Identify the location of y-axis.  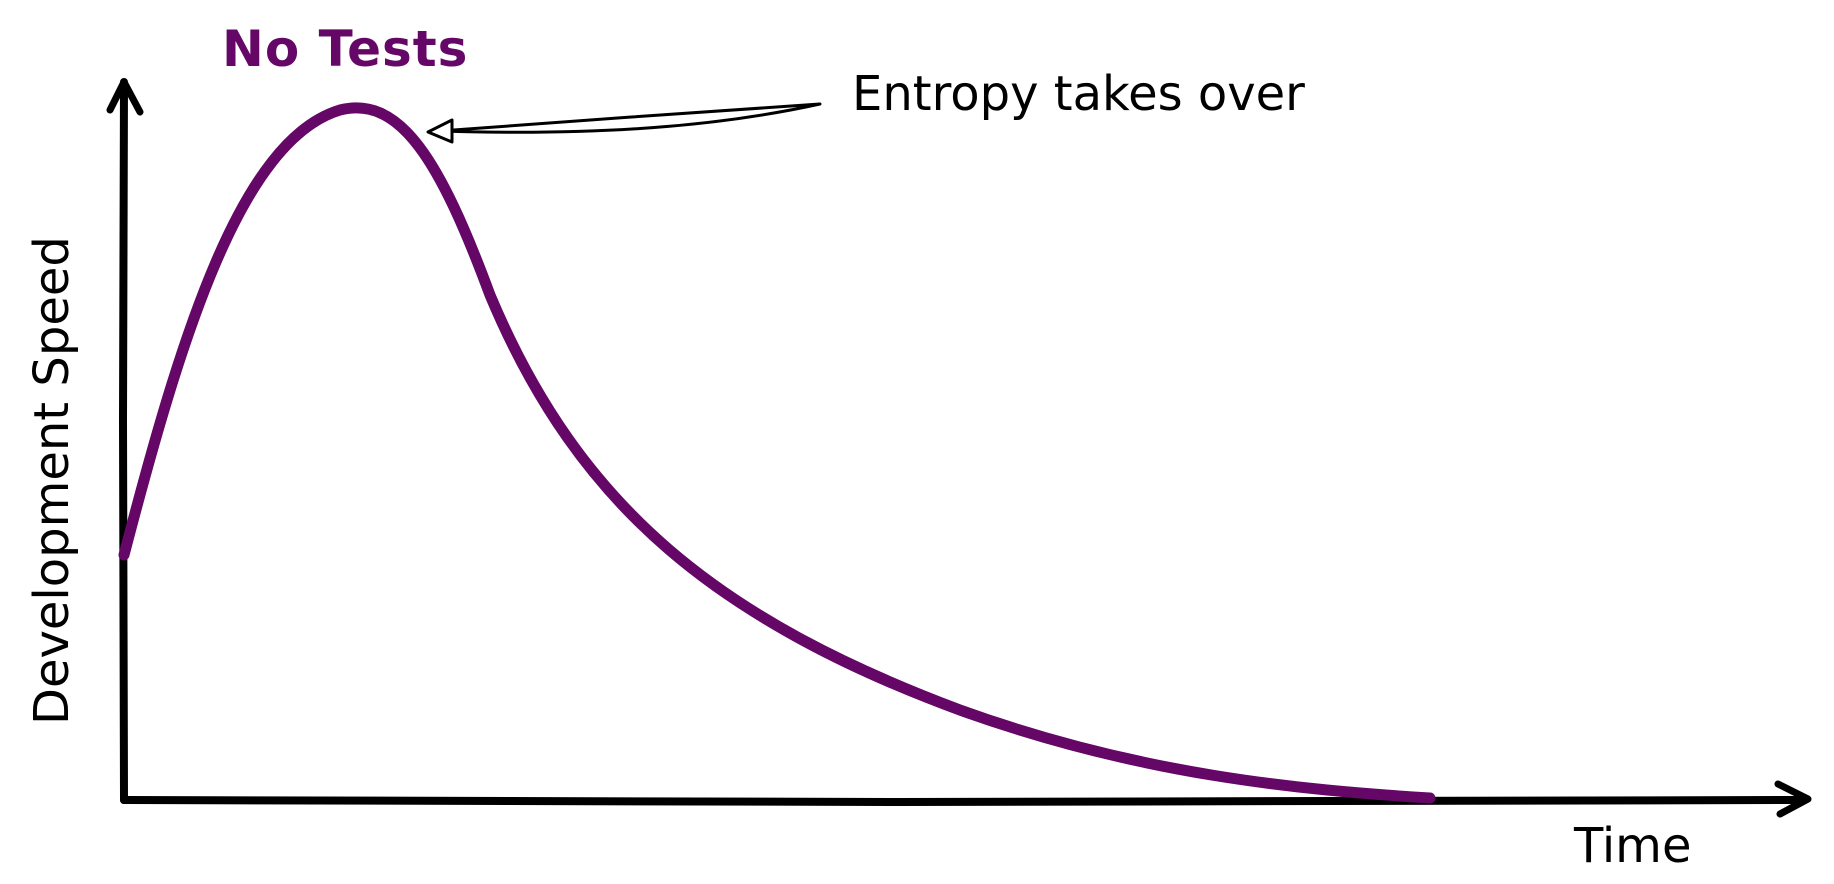
(125, 441).